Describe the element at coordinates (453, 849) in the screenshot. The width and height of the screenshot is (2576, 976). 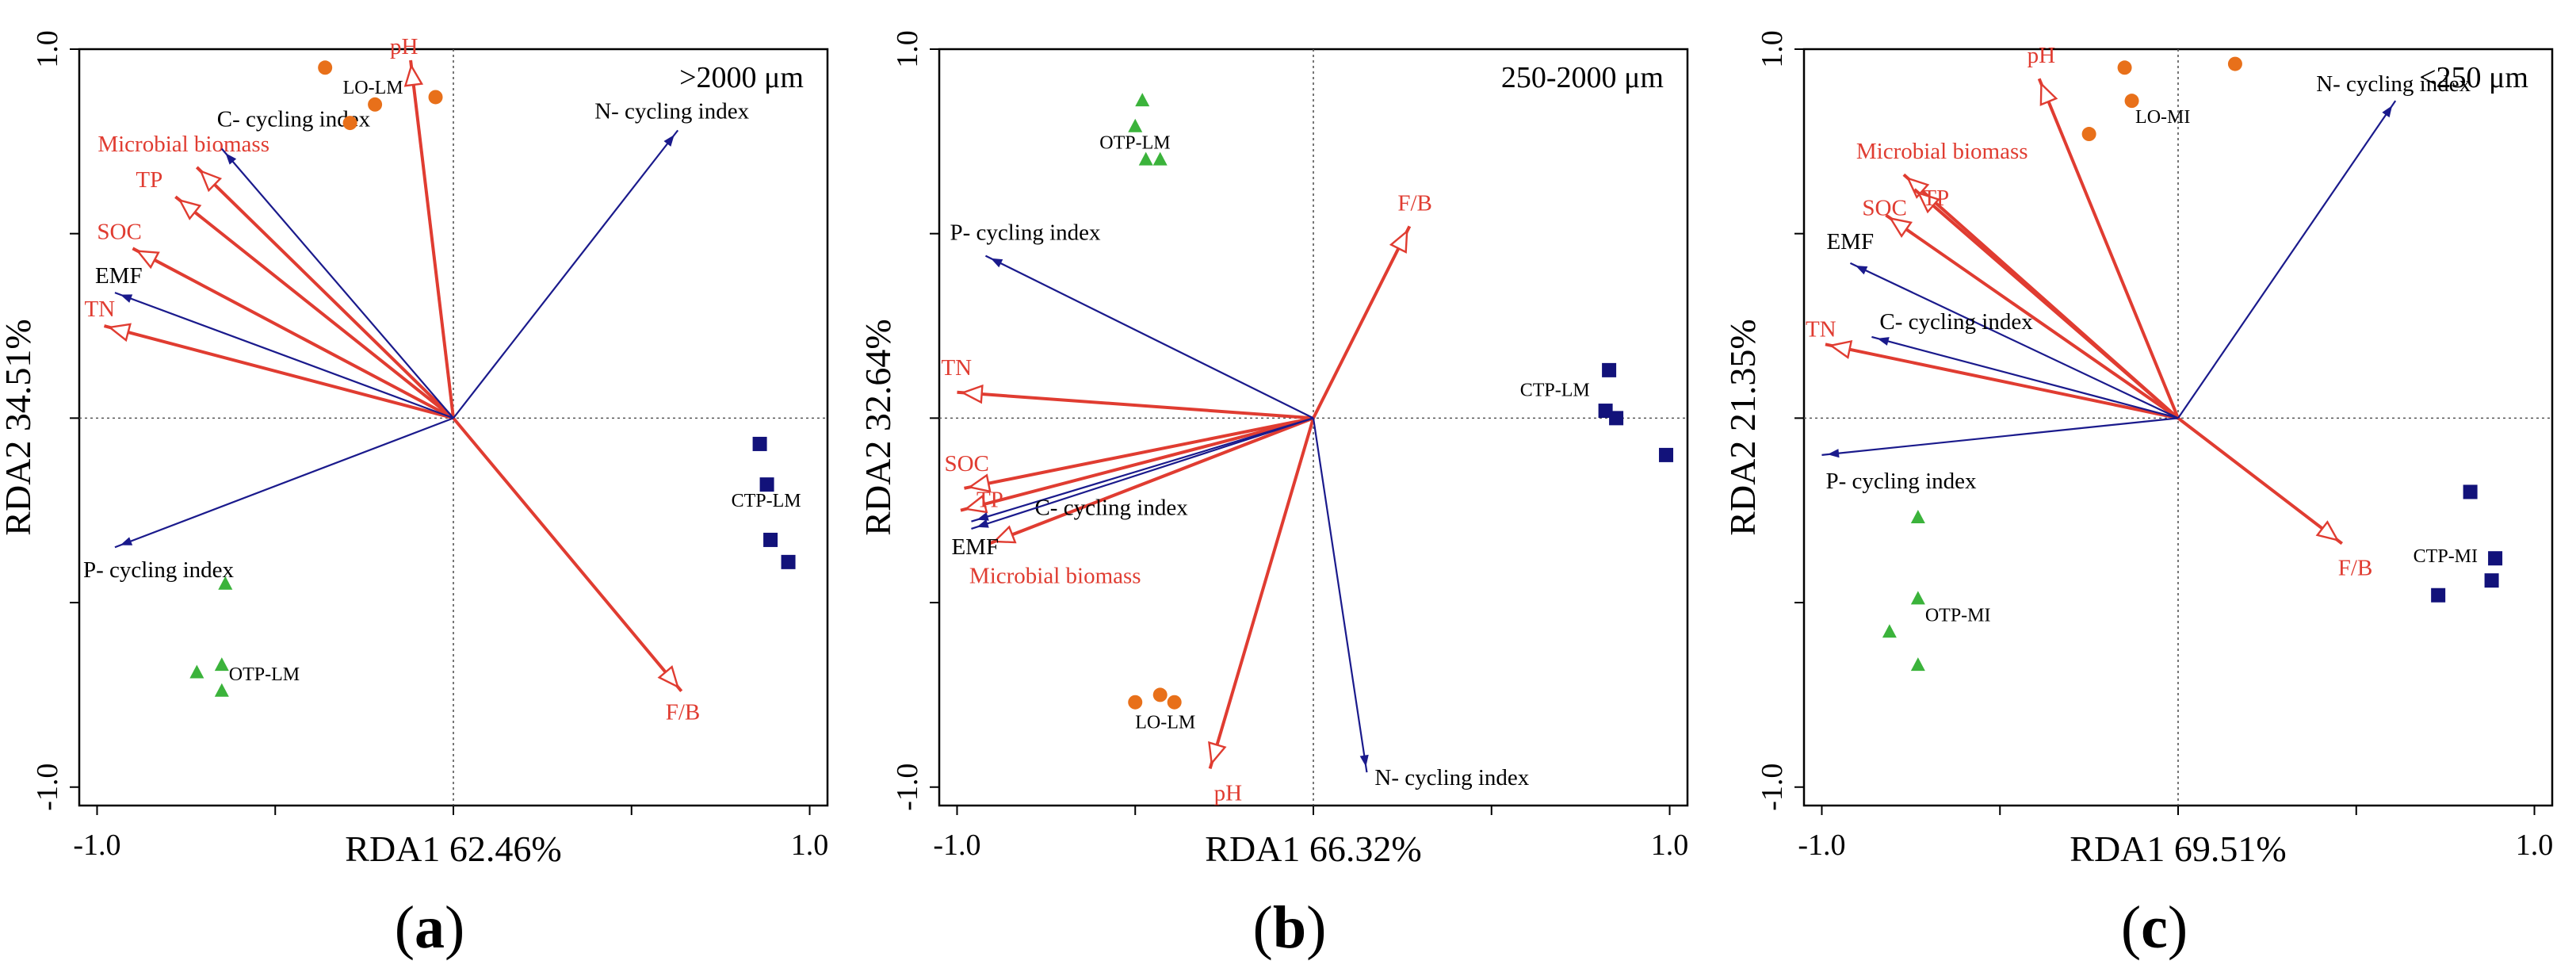
I see `x-axis-title: RDA1 62.46%` at that location.